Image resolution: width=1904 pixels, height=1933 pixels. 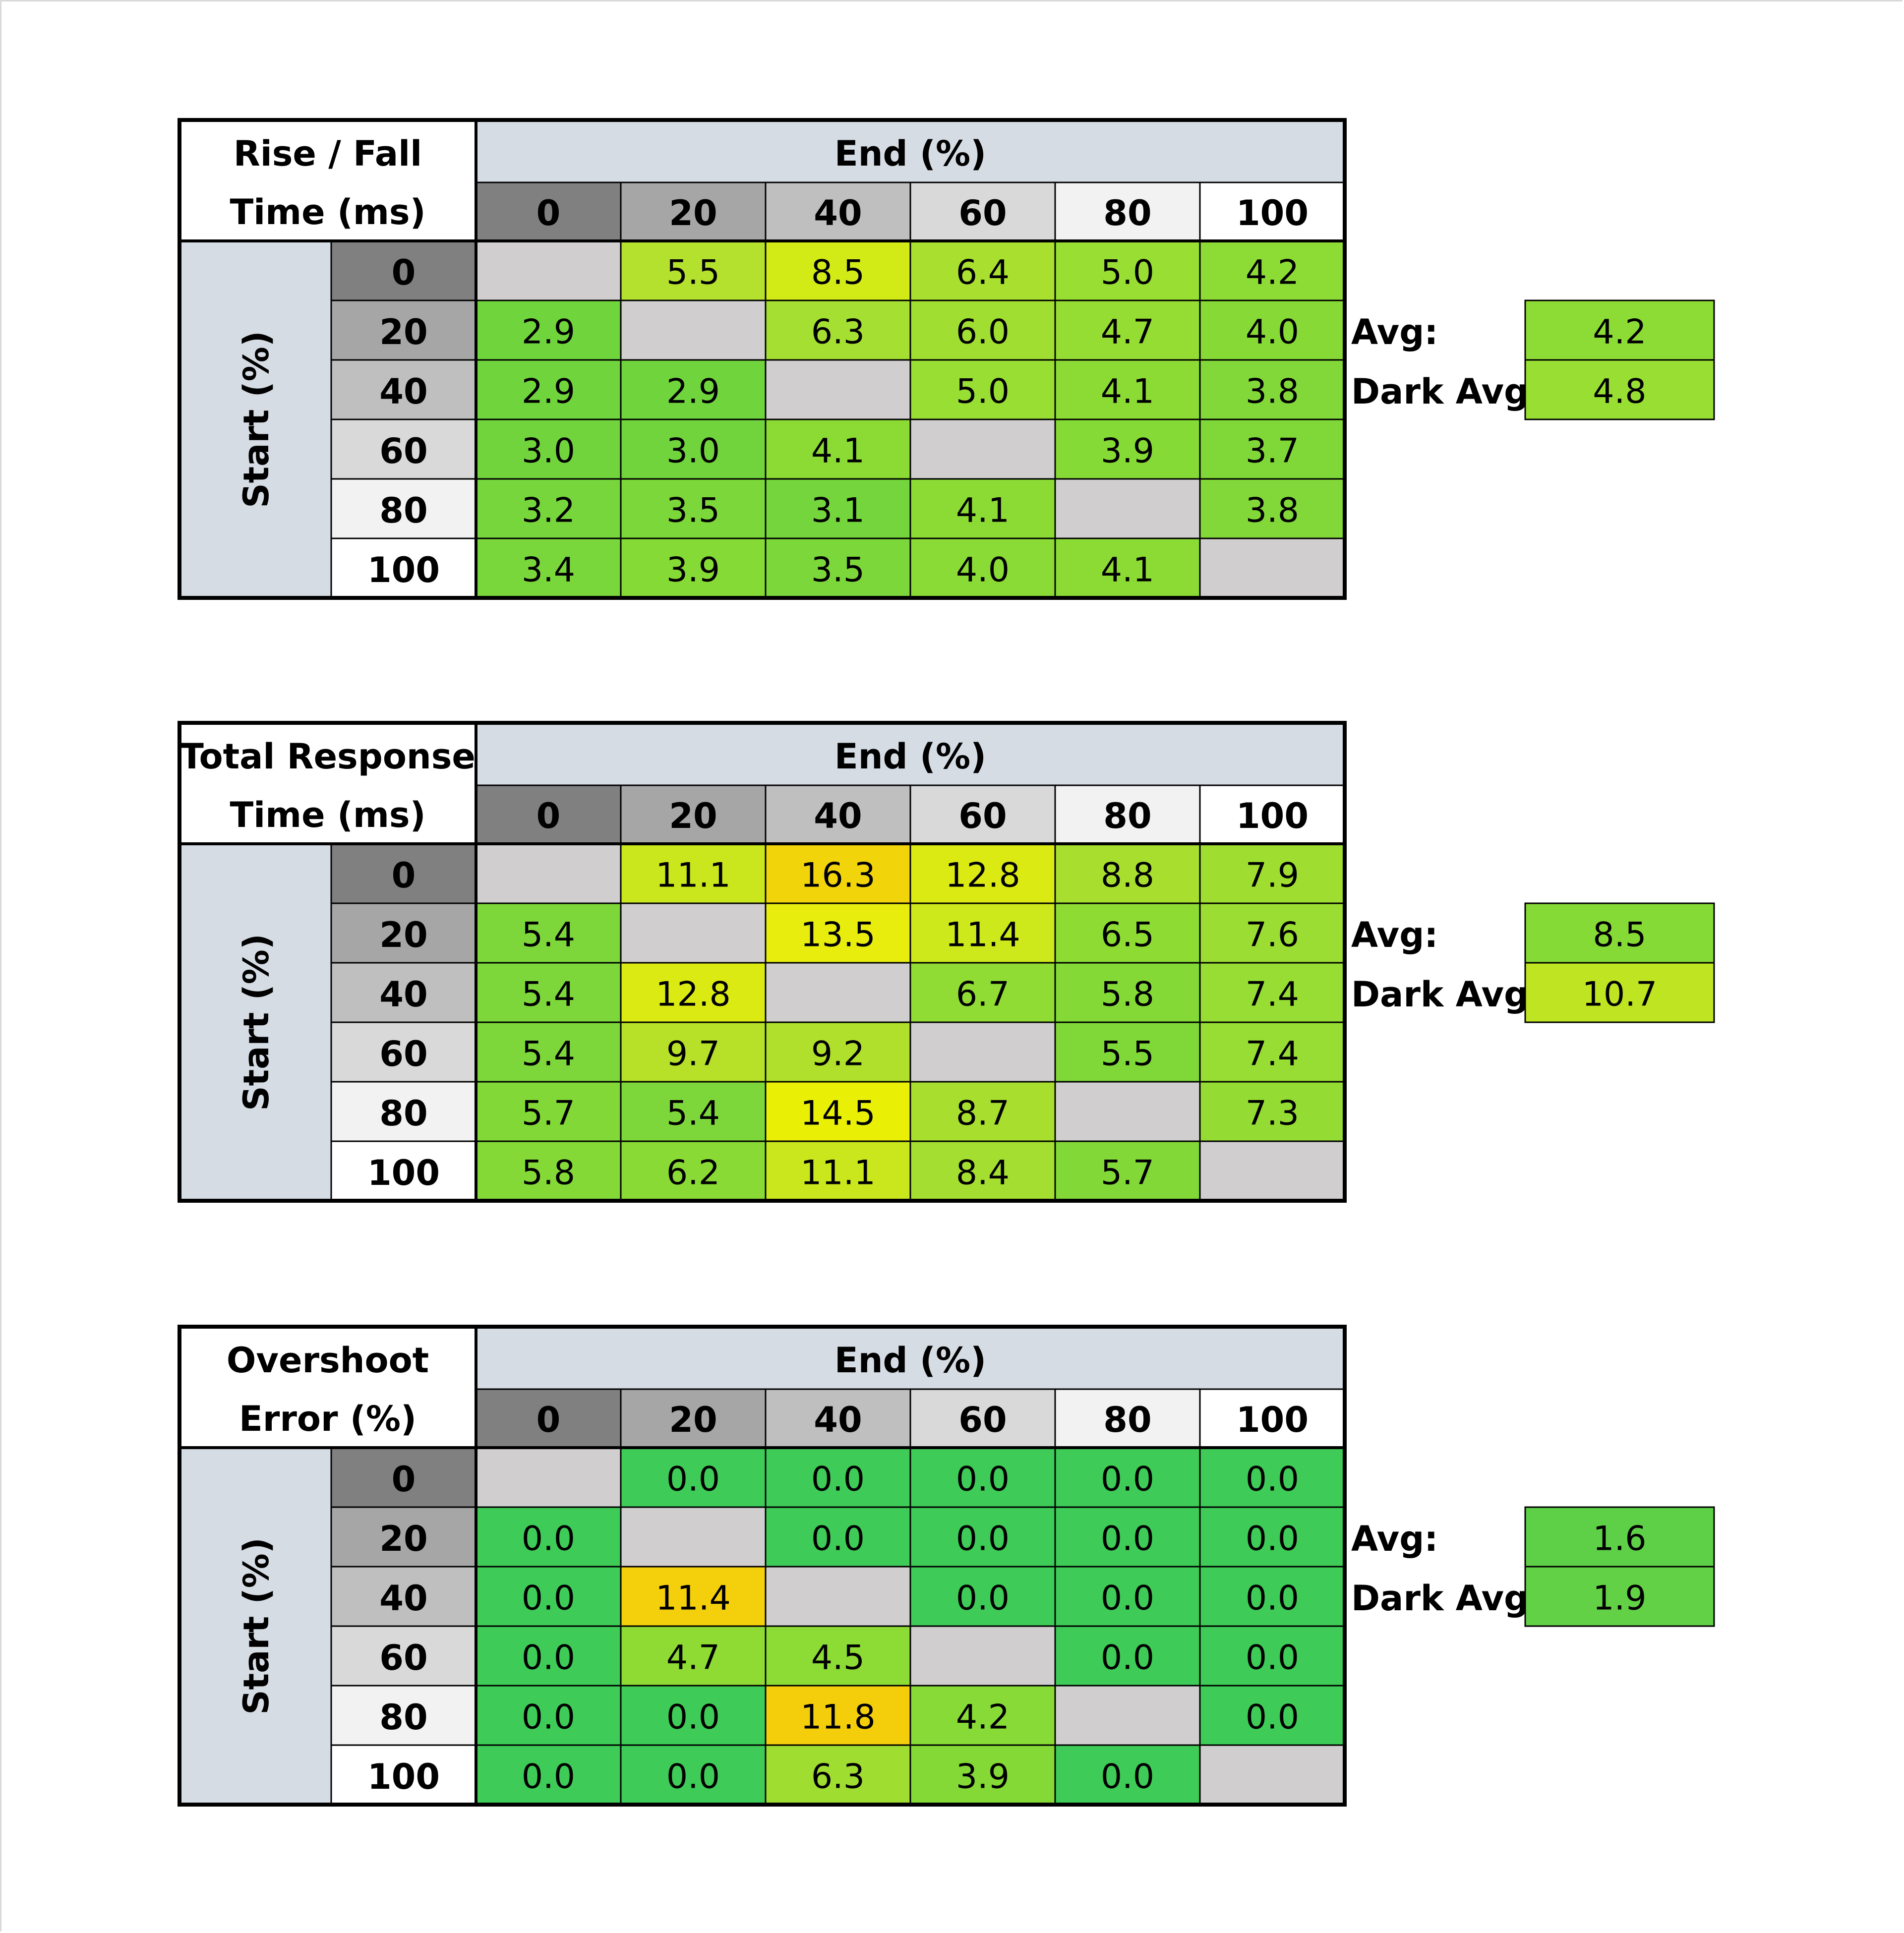 What do you see at coordinates (548, 570) in the screenshot?
I see `data-cell-value: 3.4` at bounding box center [548, 570].